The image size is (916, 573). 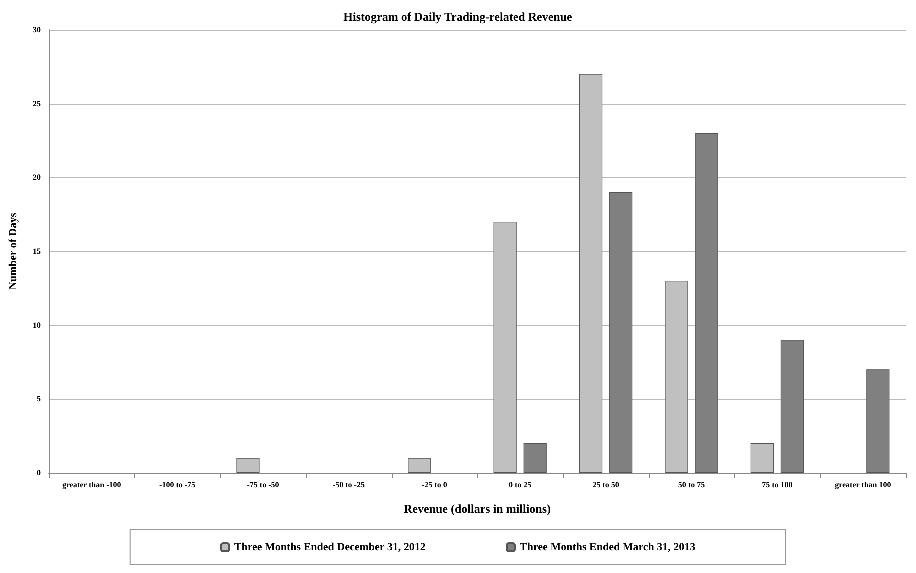 I want to click on x-tick-label: 75 to 100, so click(x=777, y=485).